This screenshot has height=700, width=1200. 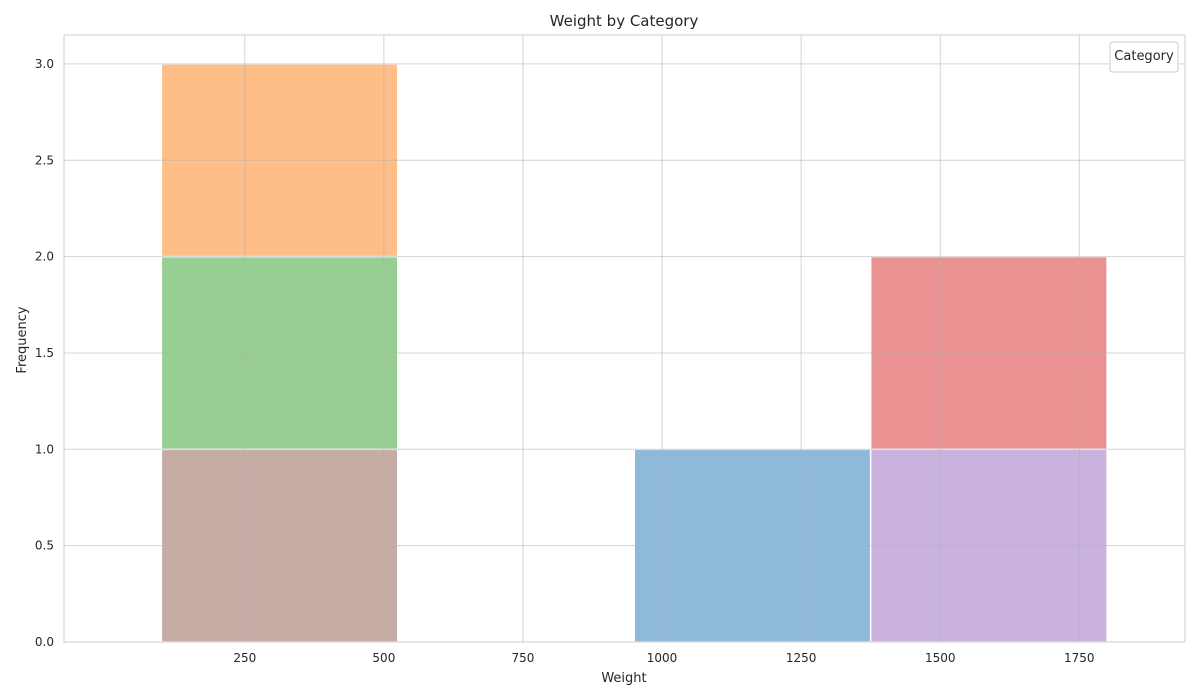 What do you see at coordinates (940, 658) in the screenshot?
I see `x-tick-label: 1500` at bounding box center [940, 658].